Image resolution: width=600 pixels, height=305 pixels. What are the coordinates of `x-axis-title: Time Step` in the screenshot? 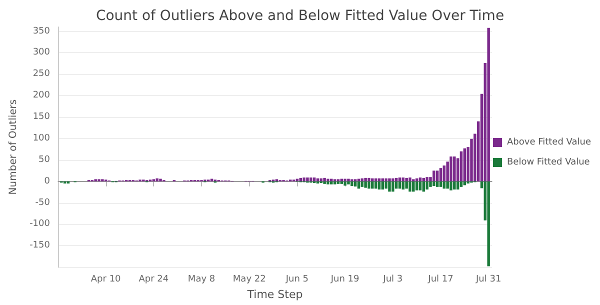 It's located at (274, 294).